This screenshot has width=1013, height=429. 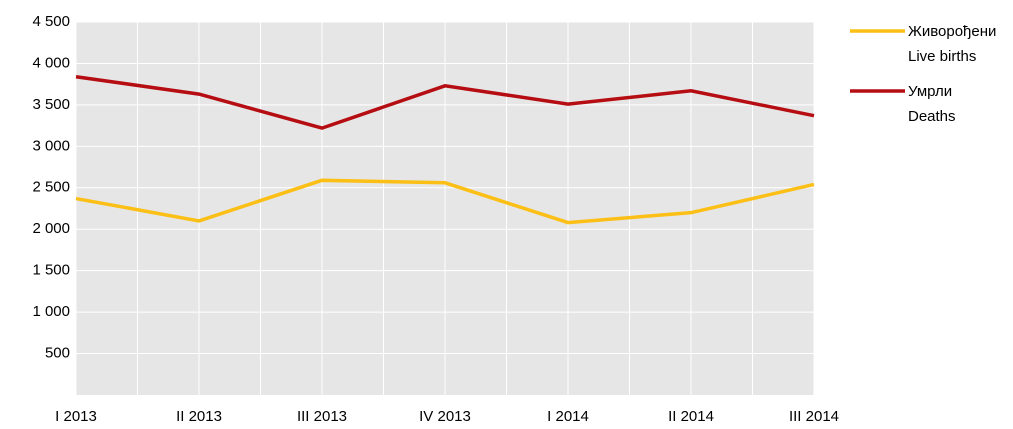 I want to click on y-tick-label: 4 000, so click(x=51, y=62).